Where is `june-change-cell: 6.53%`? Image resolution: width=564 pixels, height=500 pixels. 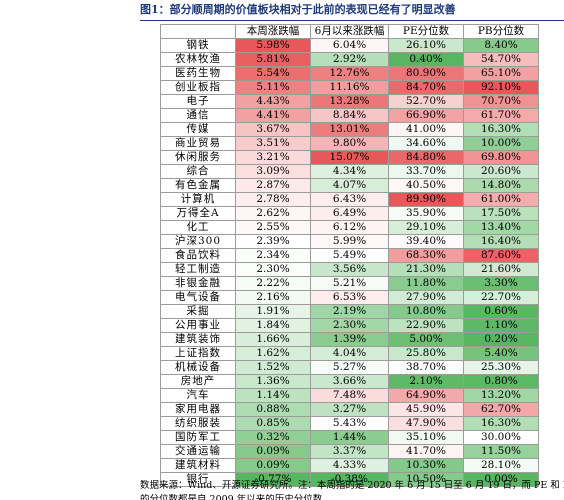 june-change-cell: 6.53% is located at coordinates (349, 297).